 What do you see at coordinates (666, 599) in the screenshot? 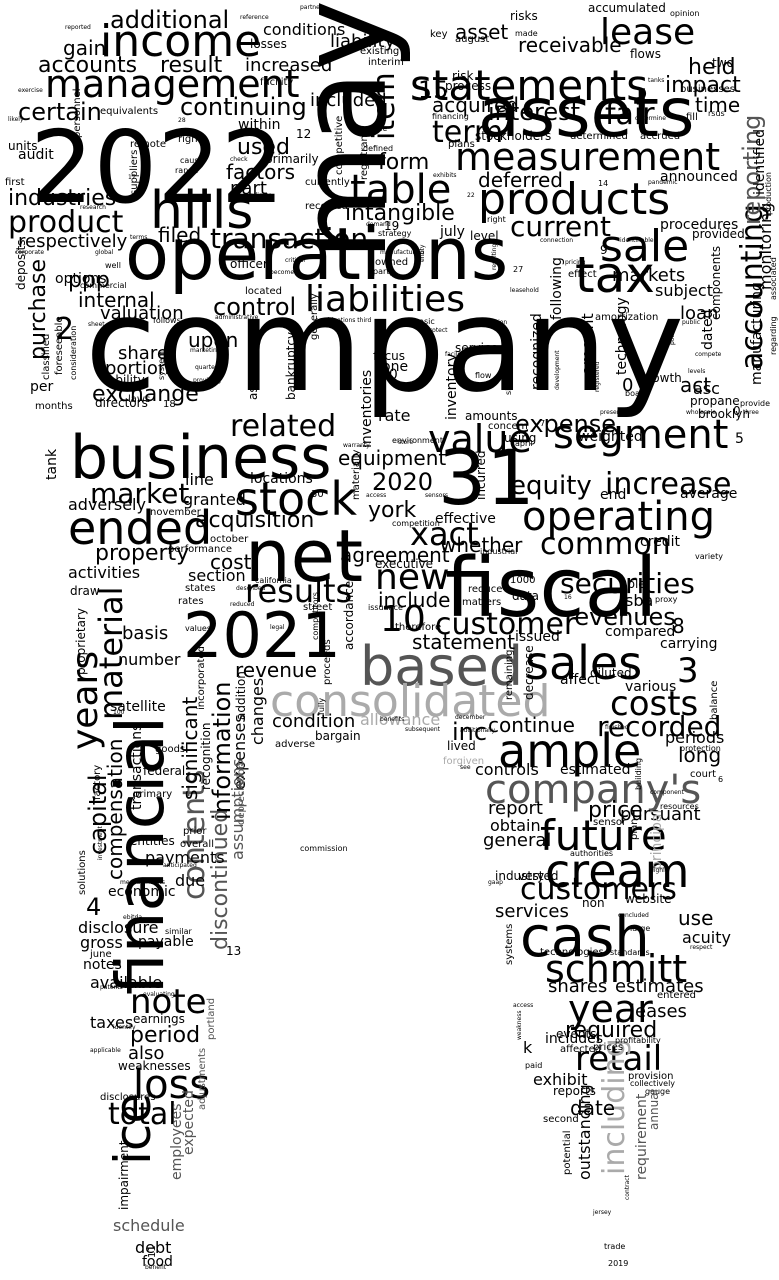
I see `cloud-word: proxy` at bounding box center [666, 599].